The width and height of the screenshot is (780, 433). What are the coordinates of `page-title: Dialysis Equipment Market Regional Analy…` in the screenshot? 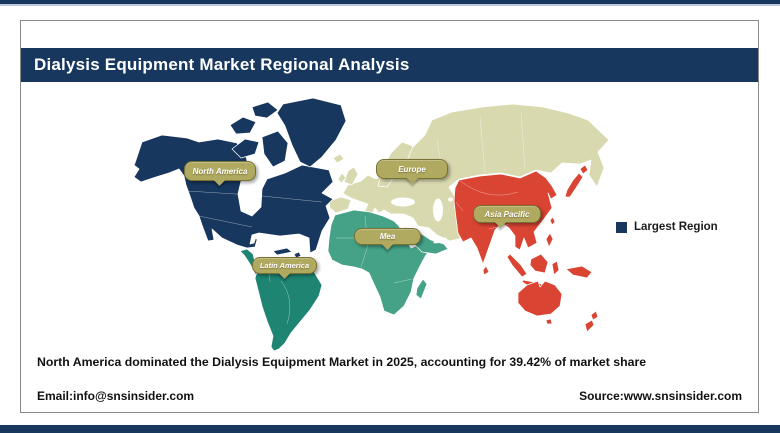 It's located at (222, 64).